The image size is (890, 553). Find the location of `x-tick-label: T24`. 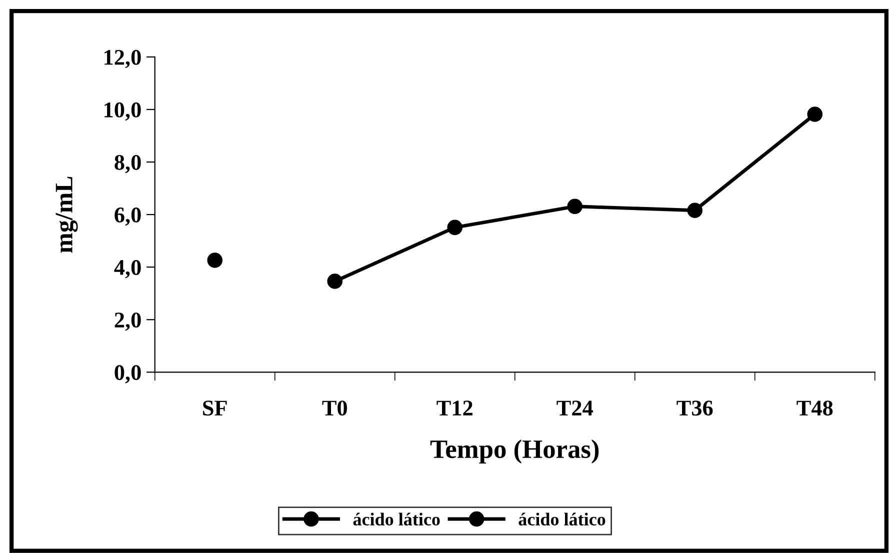

x-tick-label: T24 is located at coordinates (574, 408).